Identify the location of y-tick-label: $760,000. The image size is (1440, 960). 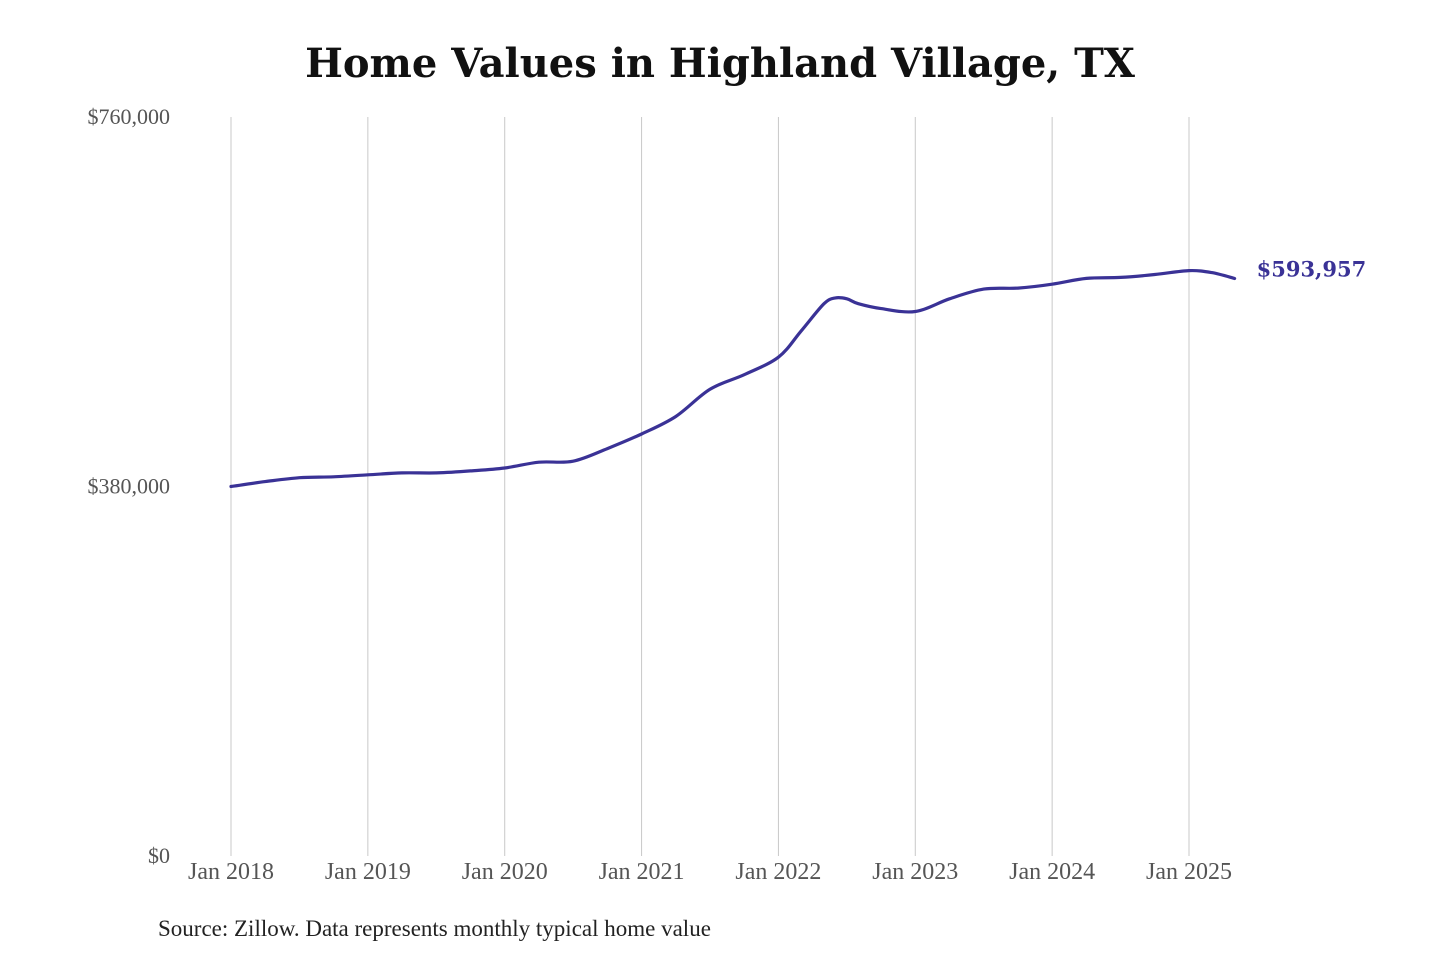
(129, 116).